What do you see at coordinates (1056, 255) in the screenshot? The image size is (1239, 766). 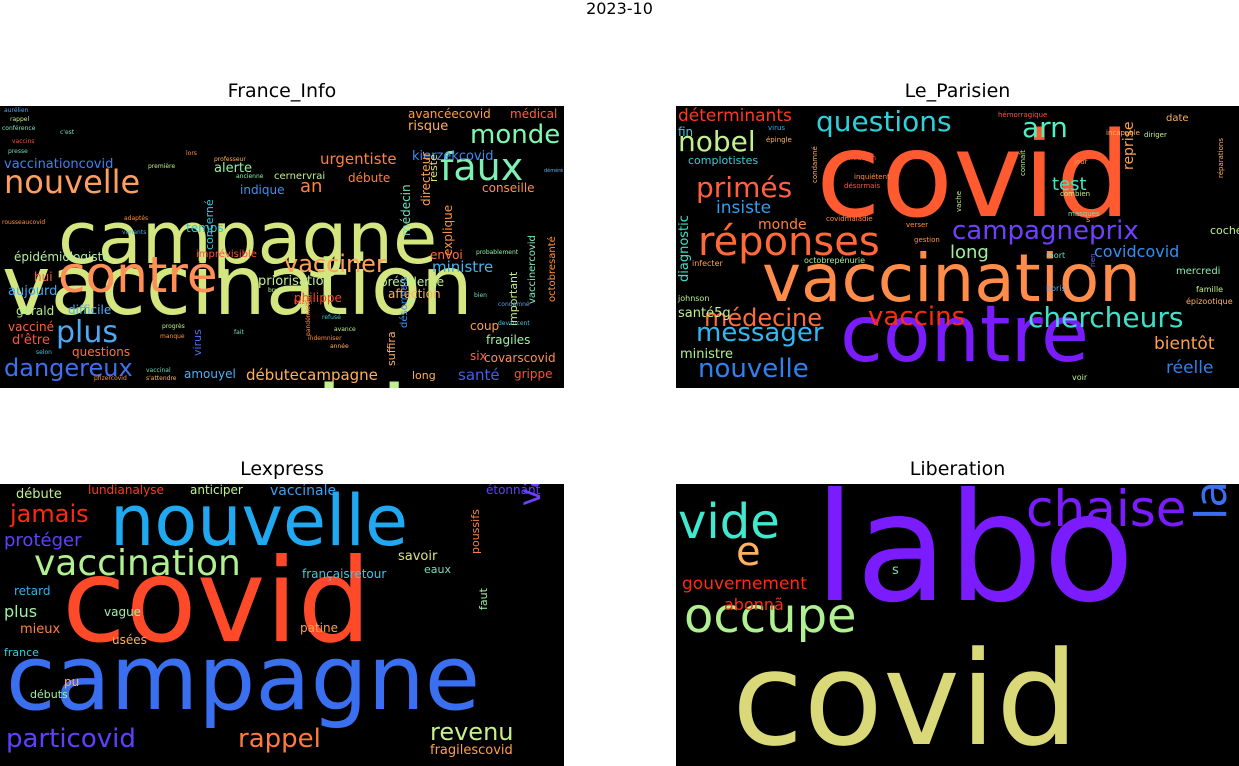 I see `word-mort: mort` at bounding box center [1056, 255].